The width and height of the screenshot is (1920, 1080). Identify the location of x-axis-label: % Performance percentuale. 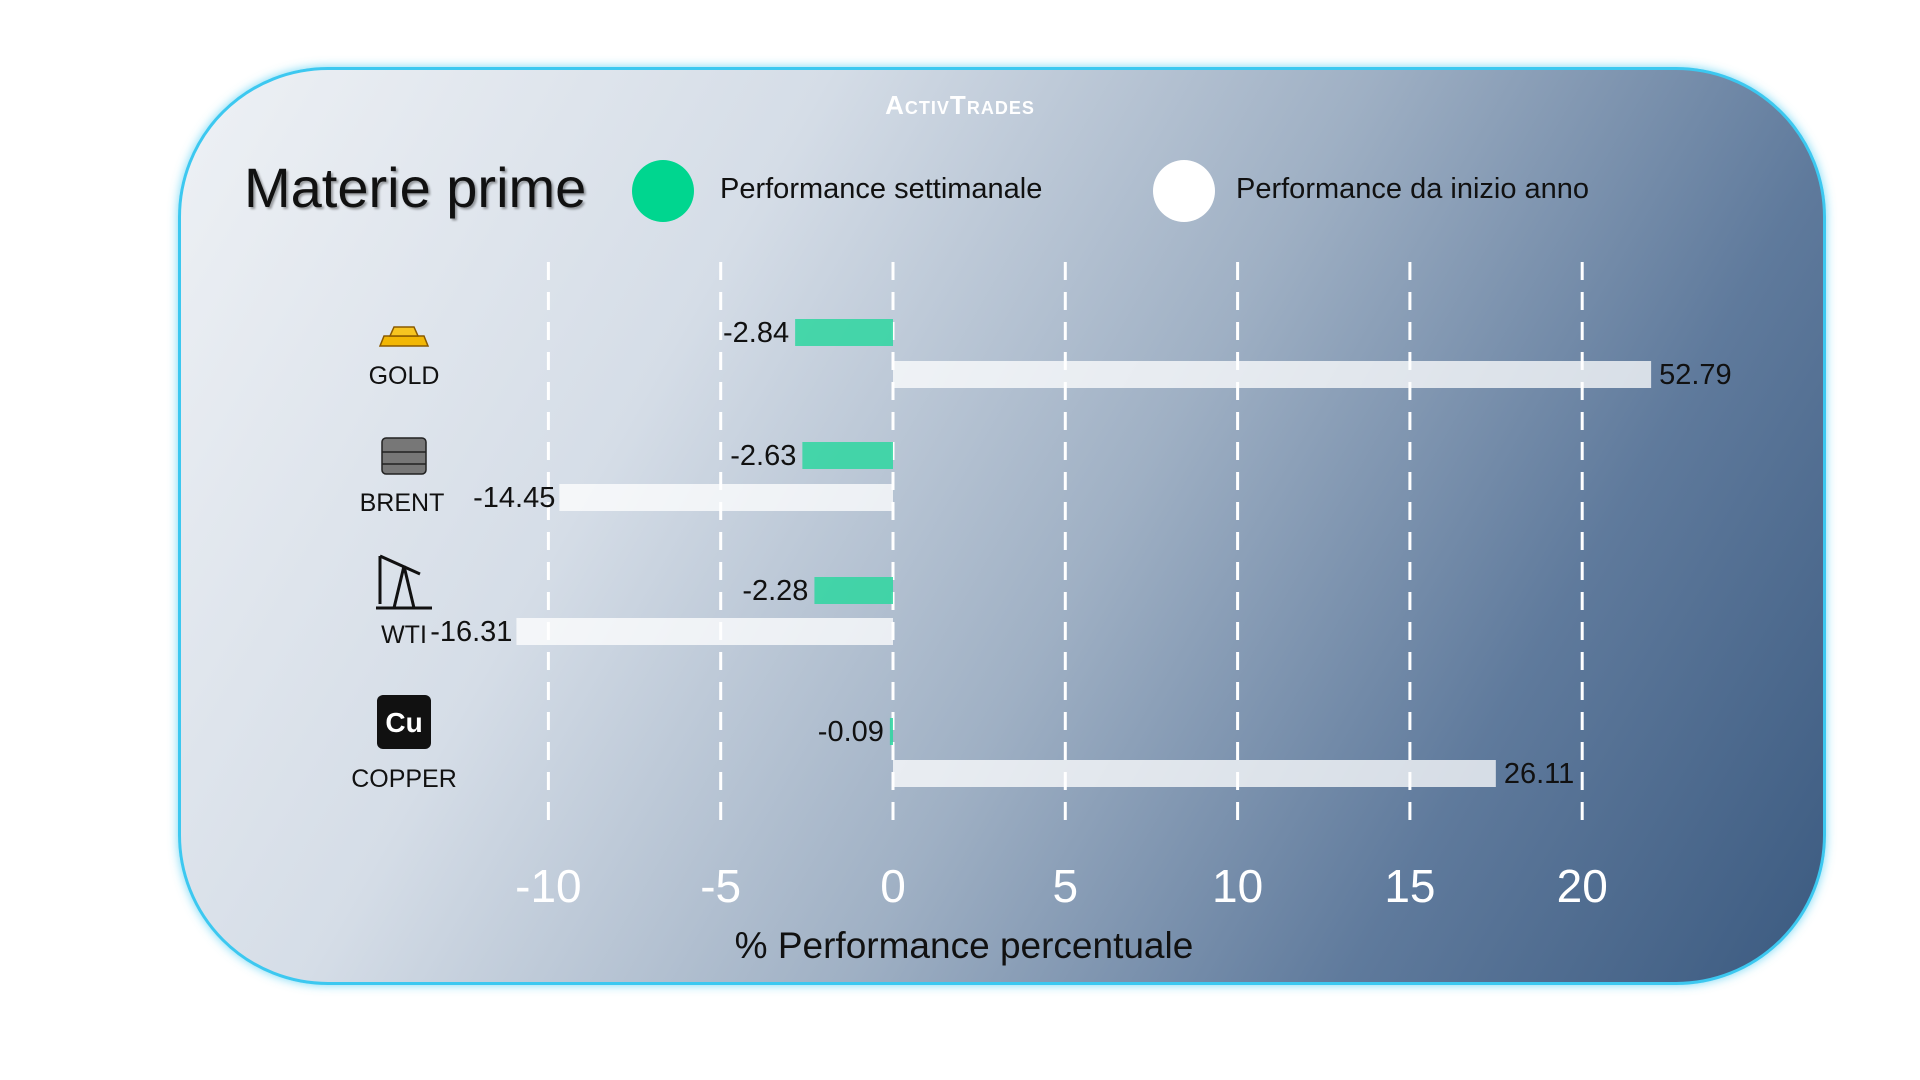
(964, 945).